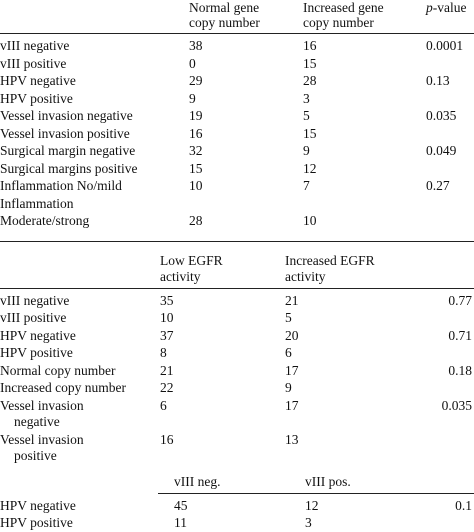 The width and height of the screenshot is (474, 532). Describe the element at coordinates (224, 7) in the screenshot. I see `t1-header-col1-line1: Normal gene` at that location.